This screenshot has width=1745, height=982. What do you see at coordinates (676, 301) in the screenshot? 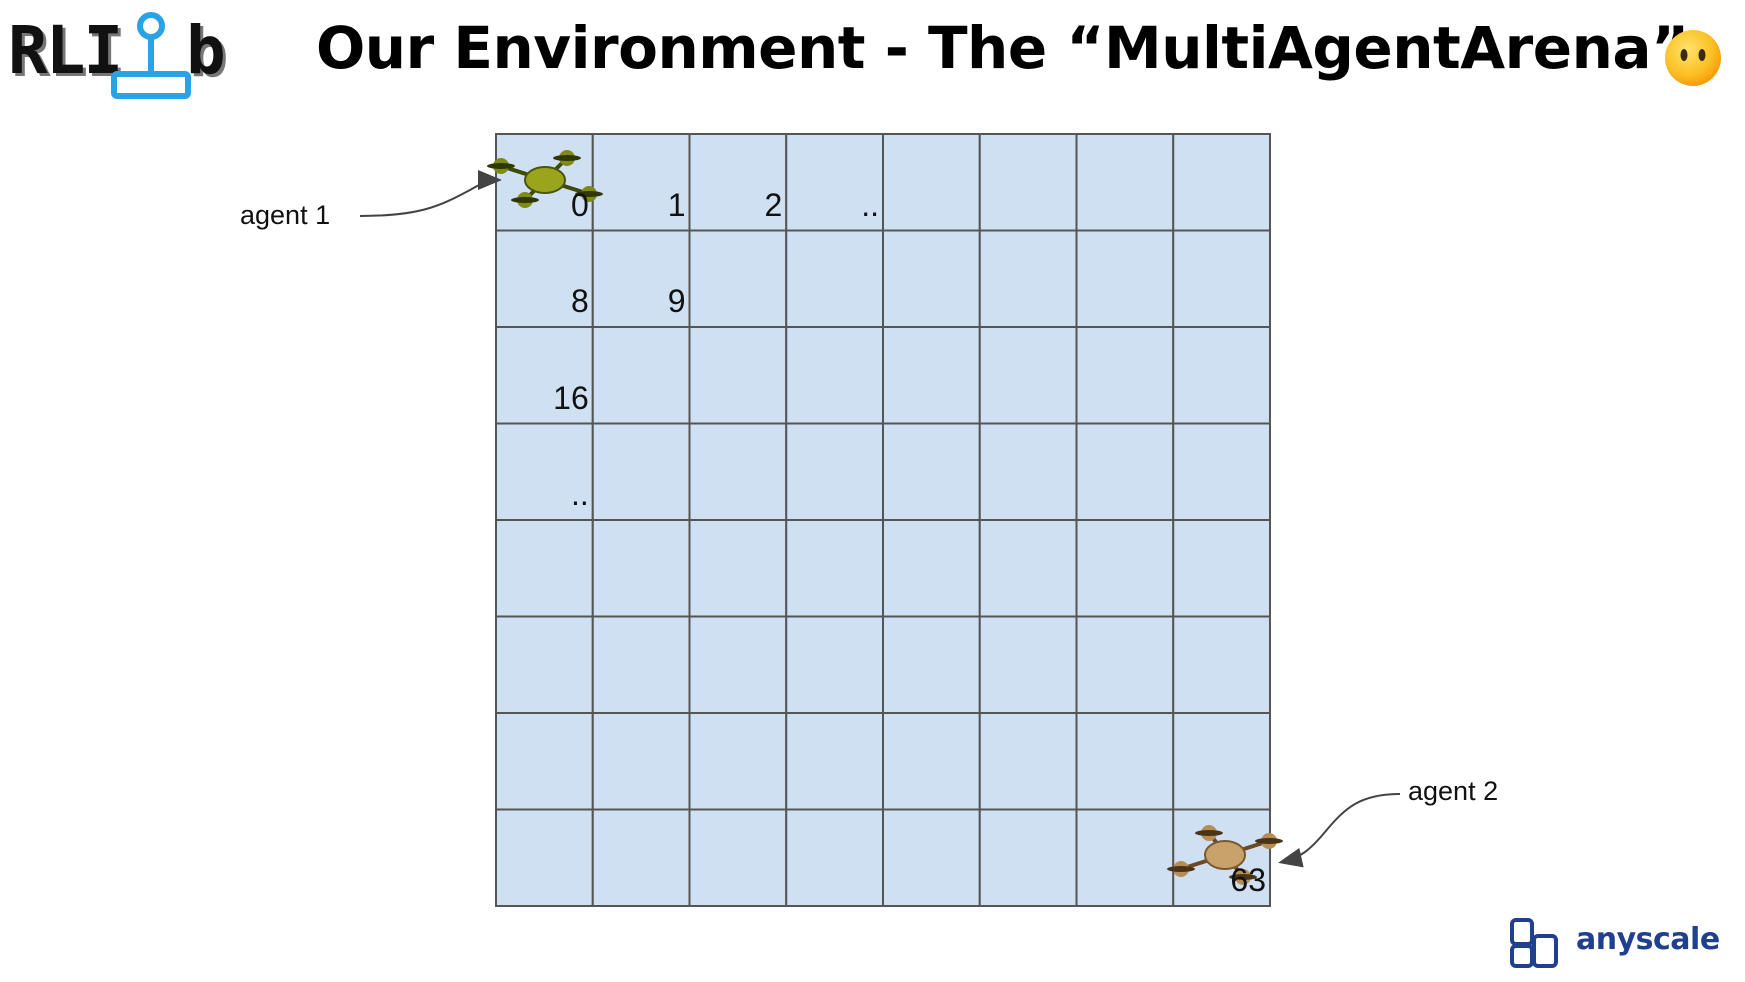
I see `cell-number-label: 9` at bounding box center [676, 301].